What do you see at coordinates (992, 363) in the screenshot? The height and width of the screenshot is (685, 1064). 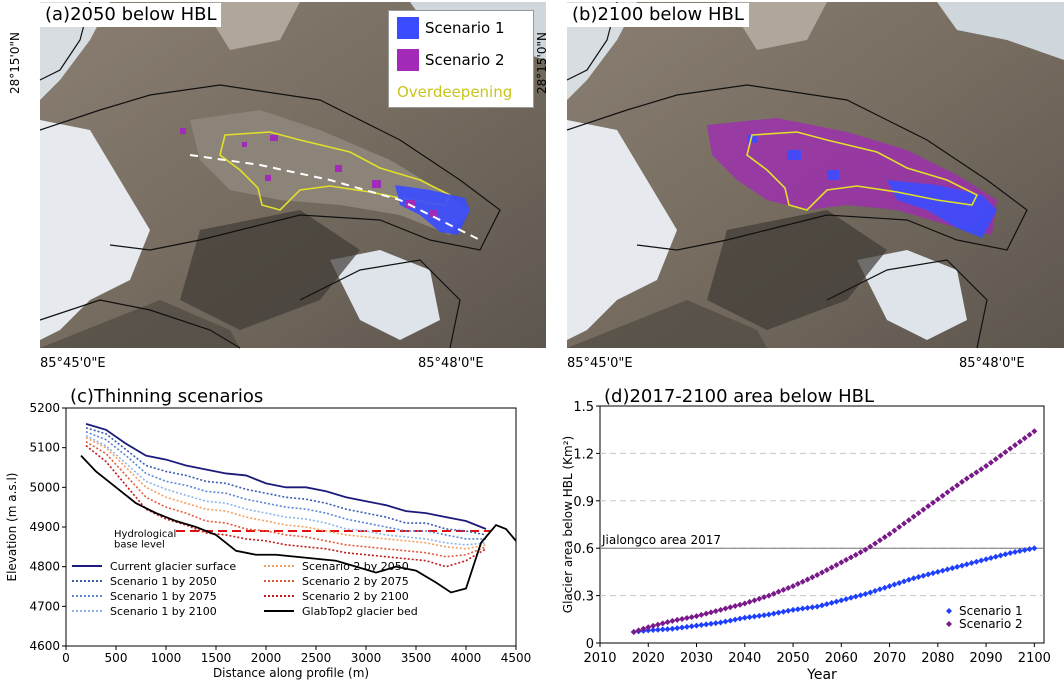 I see `map-b-lon-right: 85°48'0"E` at bounding box center [992, 363].